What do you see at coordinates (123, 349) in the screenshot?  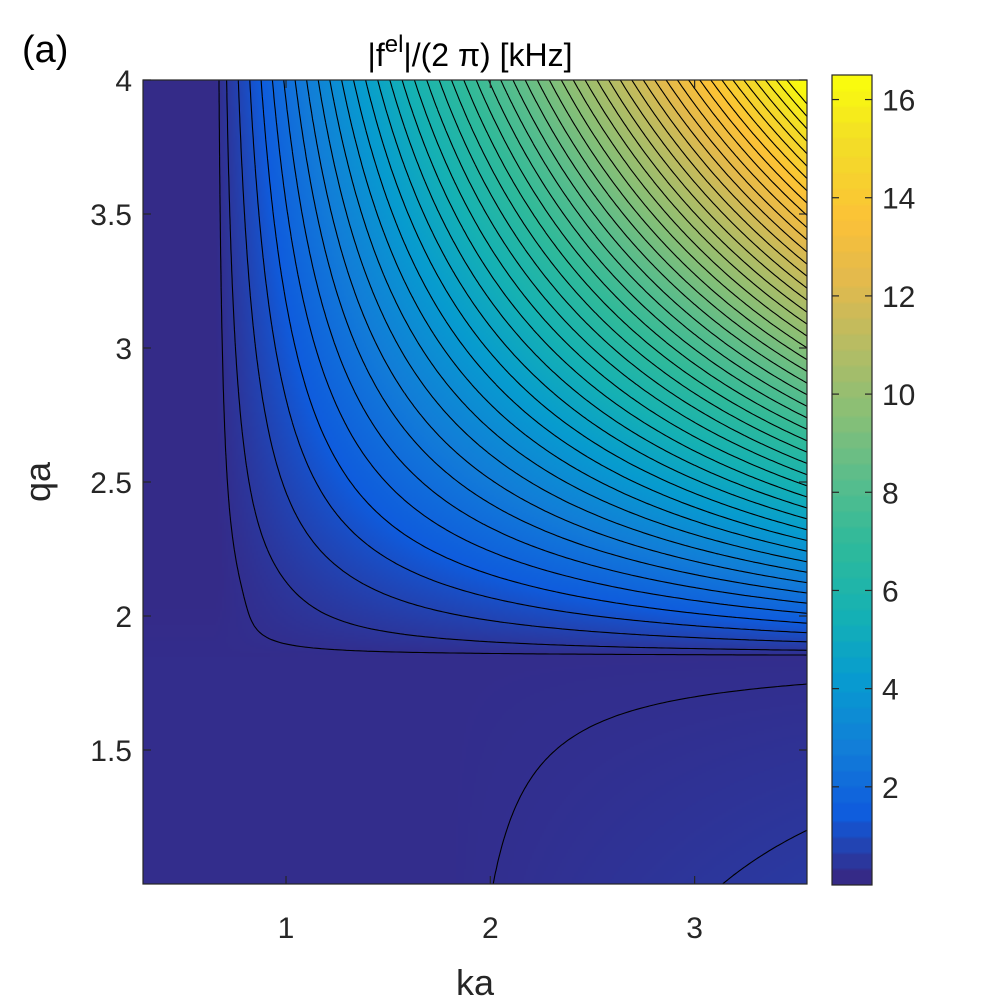 I see `y-tick-label: 3` at bounding box center [123, 349].